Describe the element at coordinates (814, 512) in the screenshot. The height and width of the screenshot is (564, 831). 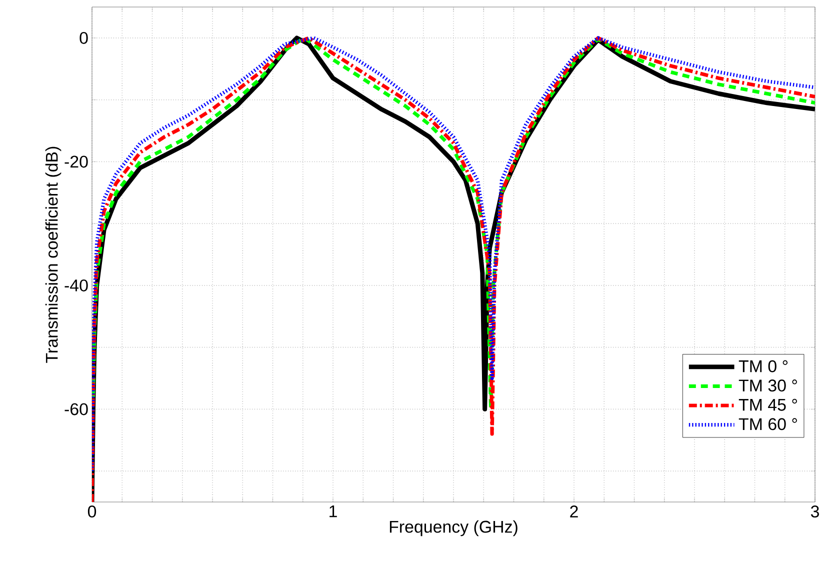
I see `x-tick-label: 3` at that location.